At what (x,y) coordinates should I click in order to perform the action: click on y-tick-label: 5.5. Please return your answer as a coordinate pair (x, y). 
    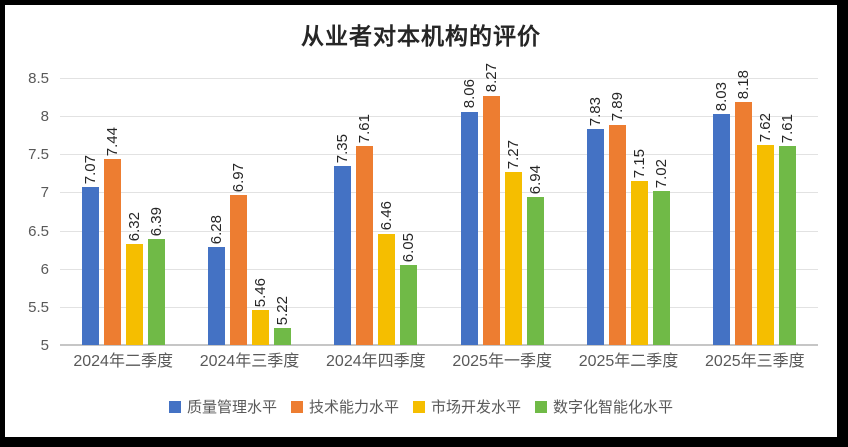
    Looking at the image, I should click on (38, 307).